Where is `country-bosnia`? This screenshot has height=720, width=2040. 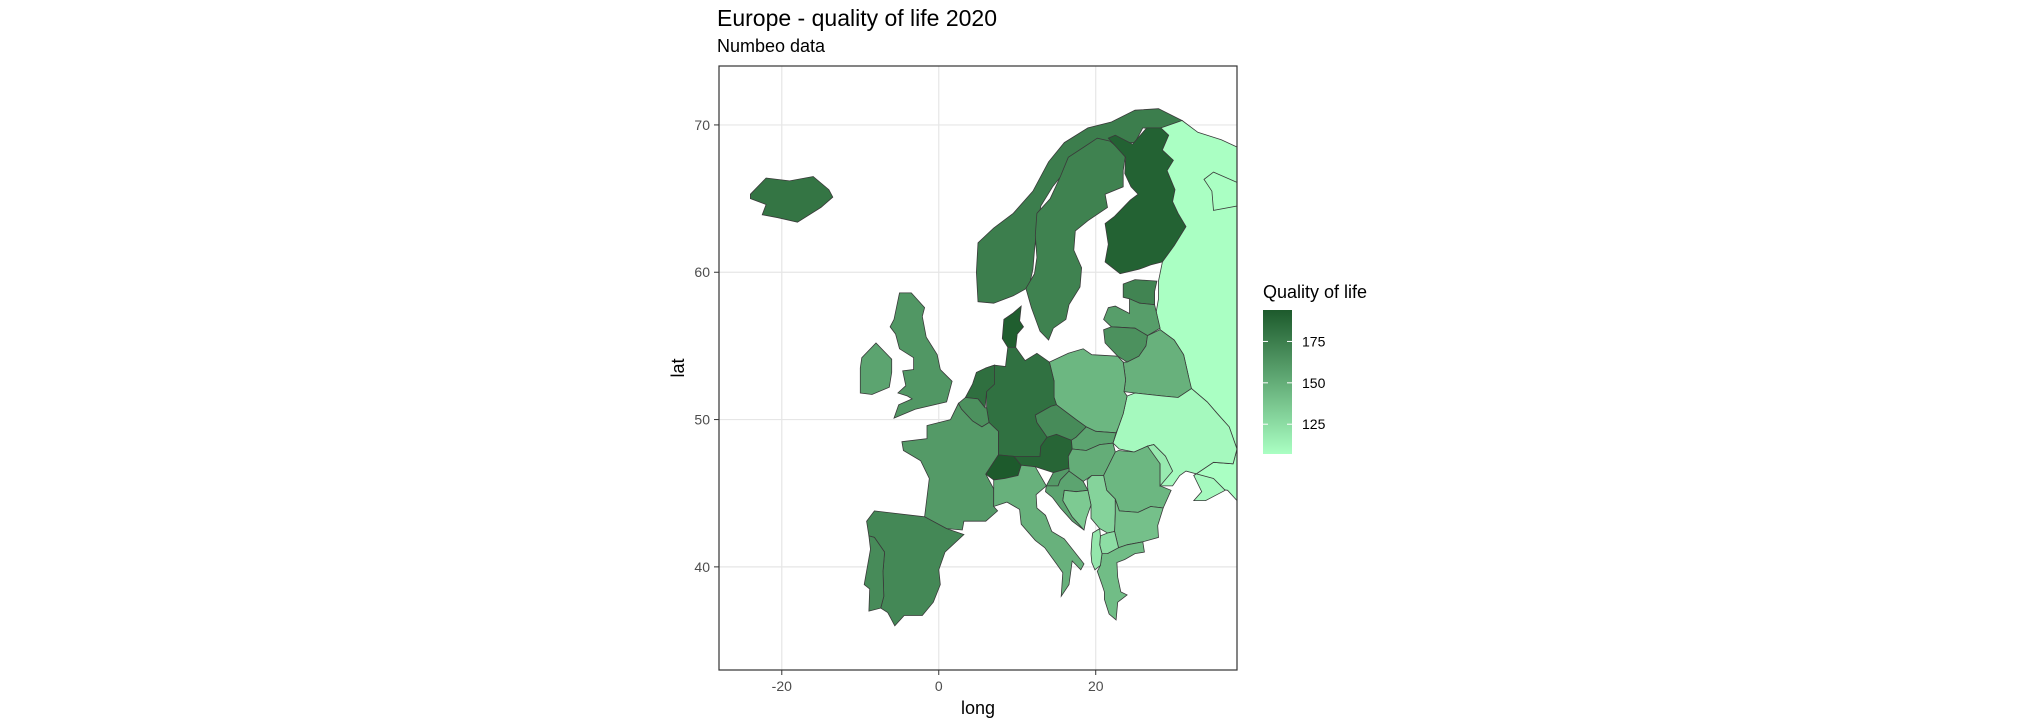
country-bosnia is located at coordinates (1077, 510).